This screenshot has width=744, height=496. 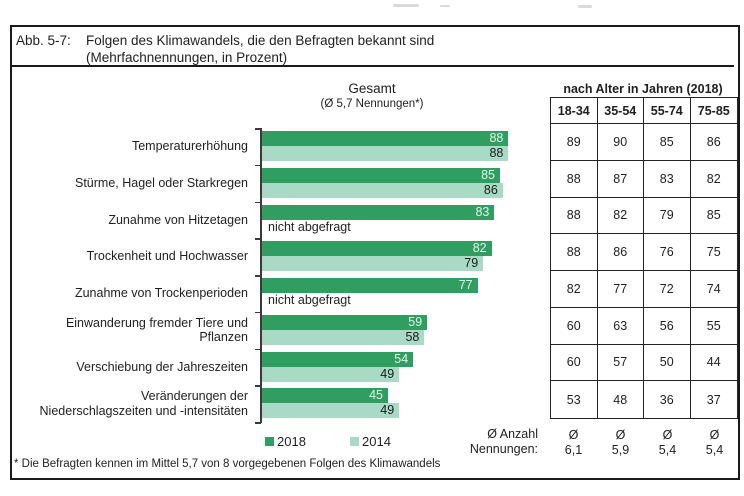 I want to click on figure-title-line2: (Mehrfachnennungen, in Prozent), so click(x=187, y=57).